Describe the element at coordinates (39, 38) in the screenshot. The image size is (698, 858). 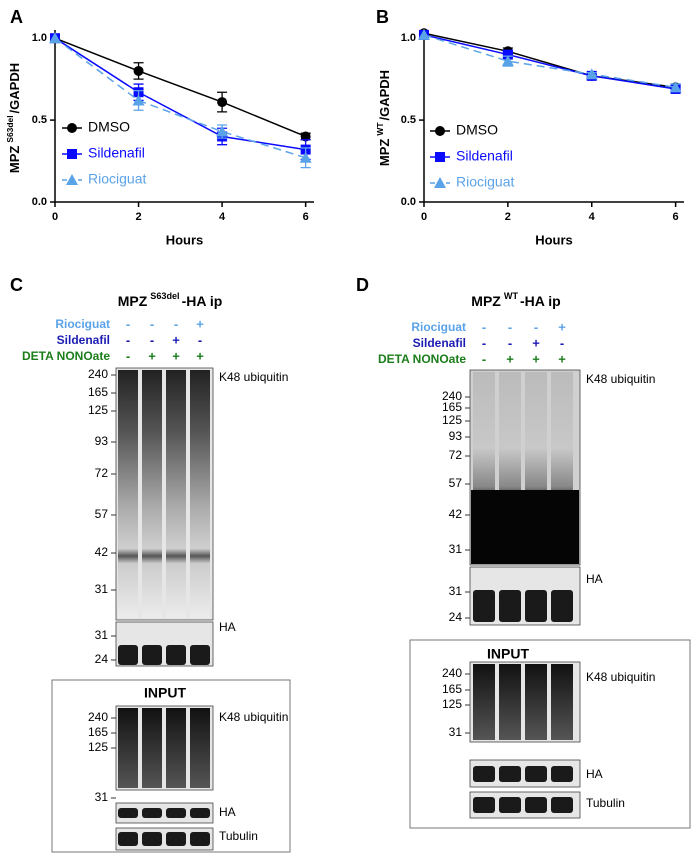
I see `y-tick-label: 1.0` at that location.